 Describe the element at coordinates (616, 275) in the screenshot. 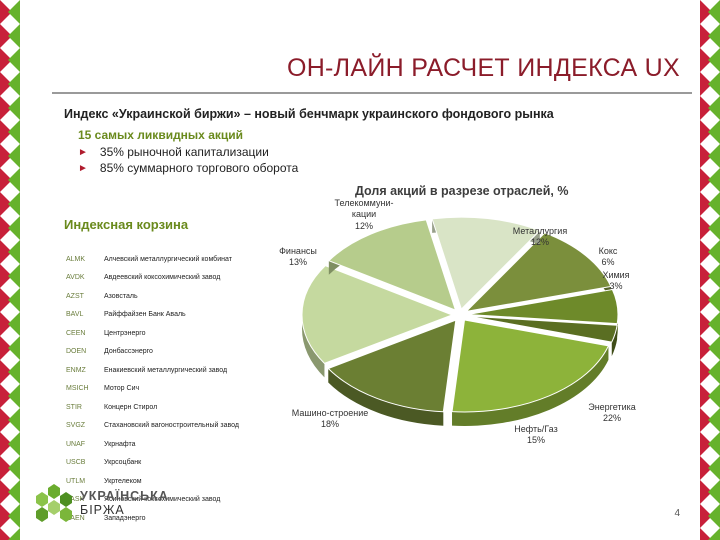

I see `pie-label-name: Химия` at that location.